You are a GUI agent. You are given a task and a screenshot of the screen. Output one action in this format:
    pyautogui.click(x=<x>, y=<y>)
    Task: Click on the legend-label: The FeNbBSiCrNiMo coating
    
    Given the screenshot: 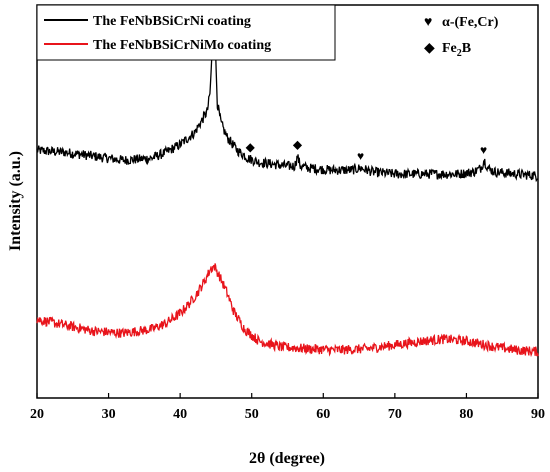 What is the action you would take?
    pyautogui.click(x=182, y=45)
    